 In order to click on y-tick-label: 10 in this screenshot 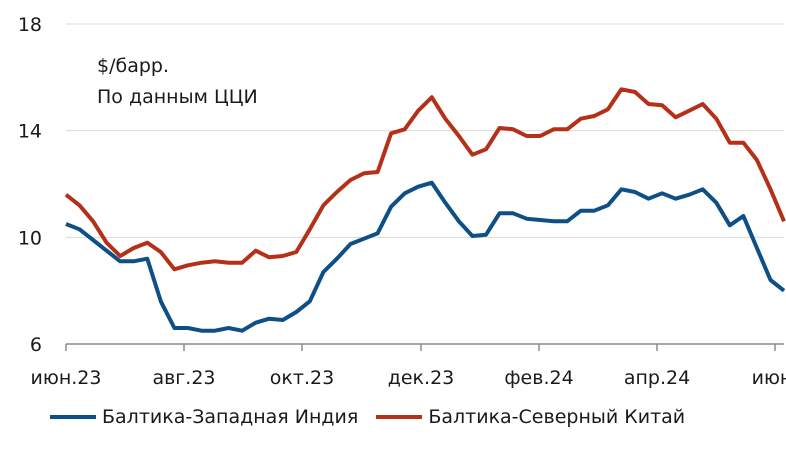, I will do `click(30, 238)`.